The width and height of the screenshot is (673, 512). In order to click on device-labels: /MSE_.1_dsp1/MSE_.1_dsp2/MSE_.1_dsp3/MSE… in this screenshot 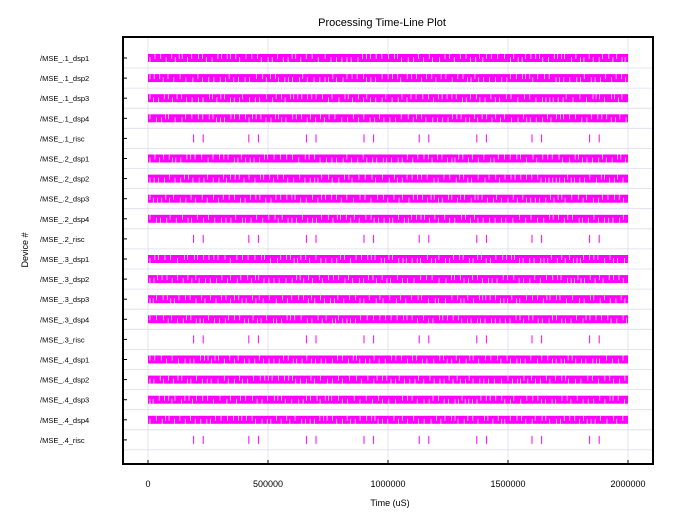, I will do `click(64, 249)`.